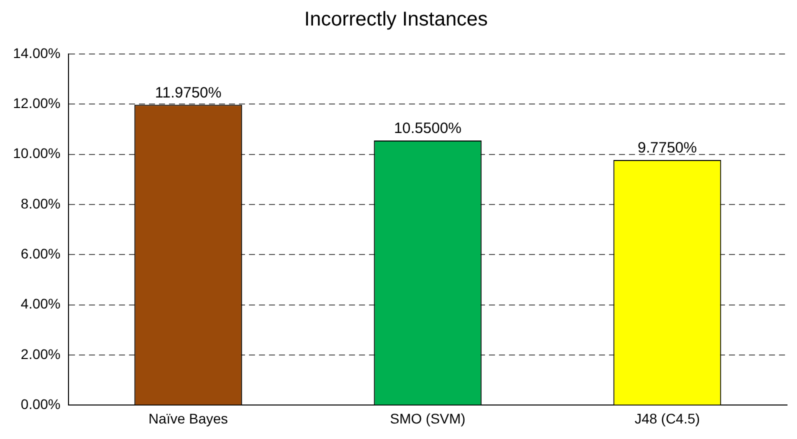 The height and width of the screenshot is (439, 797). What do you see at coordinates (36, 153) in the screenshot?
I see `y-tick-label: 10.00%` at bounding box center [36, 153].